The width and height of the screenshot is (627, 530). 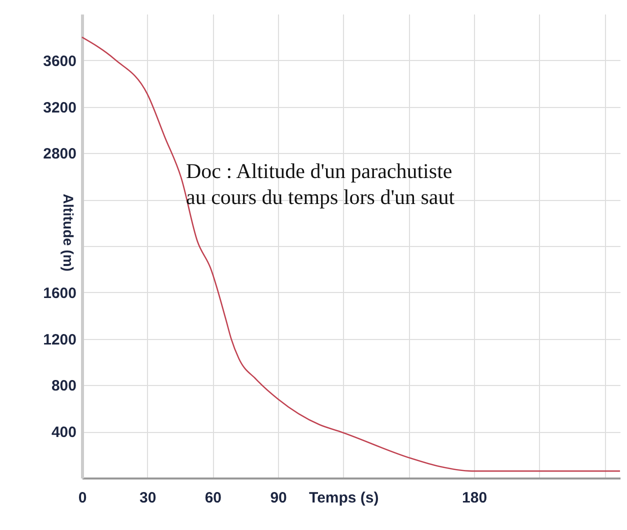 I want to click on x-axis-title: Temps (s), so click(x=344, y=498).